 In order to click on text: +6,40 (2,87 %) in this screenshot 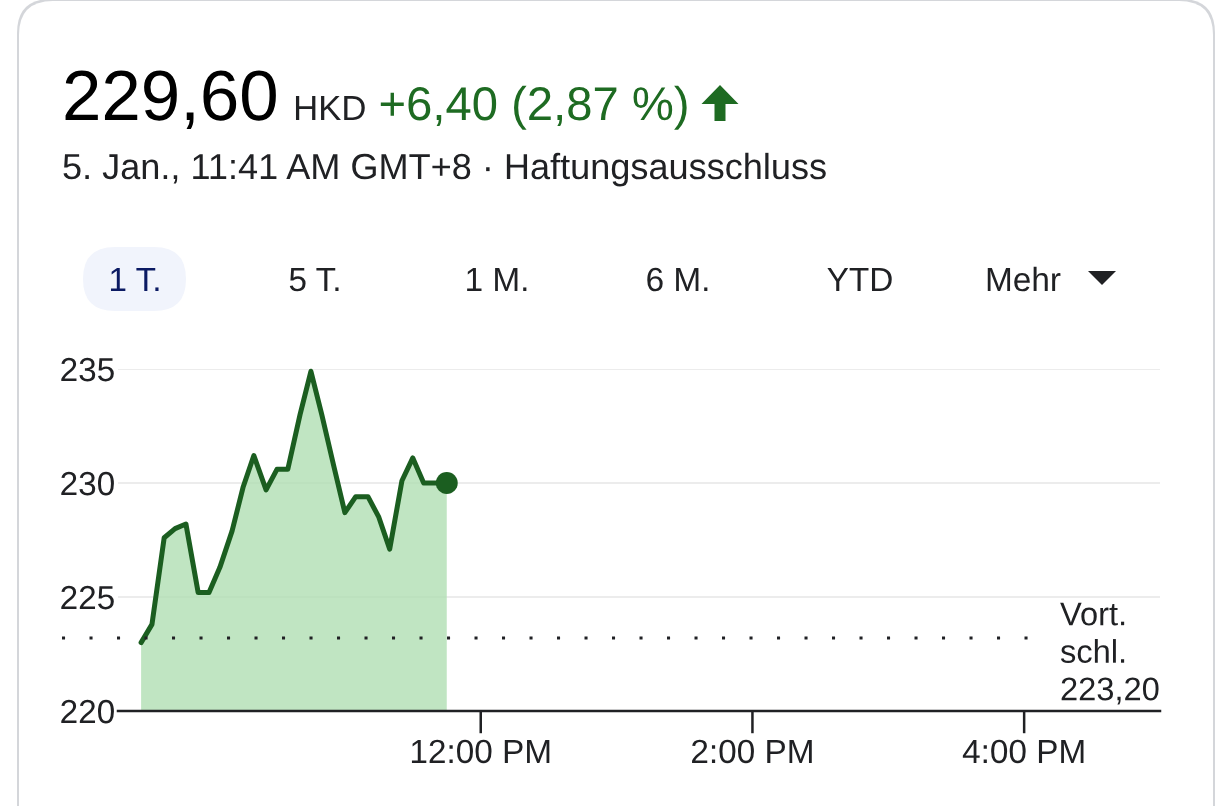, I will do `click(533, 107)`.